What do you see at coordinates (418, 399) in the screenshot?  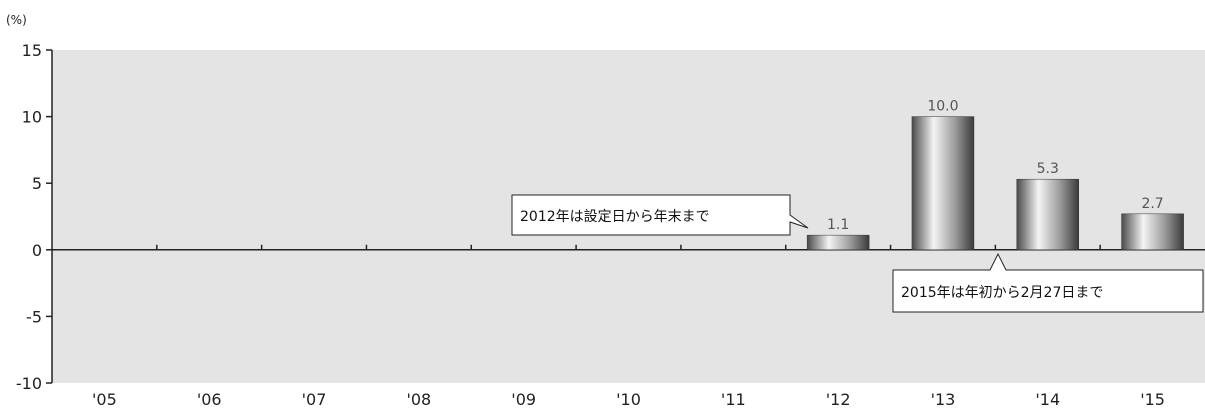 I see `x-tick-label: '08` at bounding box center [418, 399].